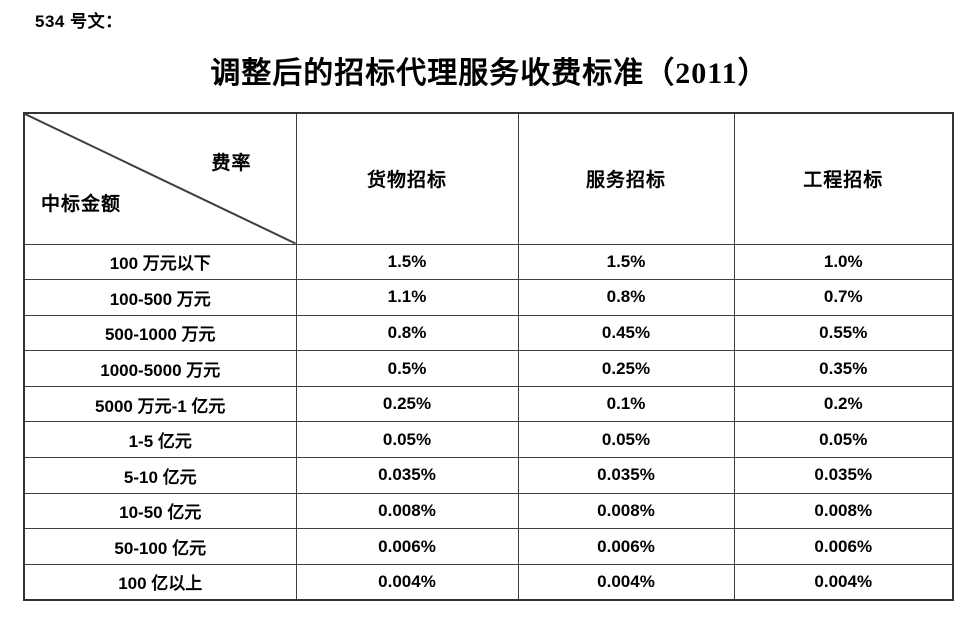 The image size is (979, 629). What do you see at coordinates (231, 163) in the screenshot?
I see `corner-rate-label: 费率` at bounding box center [231, 163].